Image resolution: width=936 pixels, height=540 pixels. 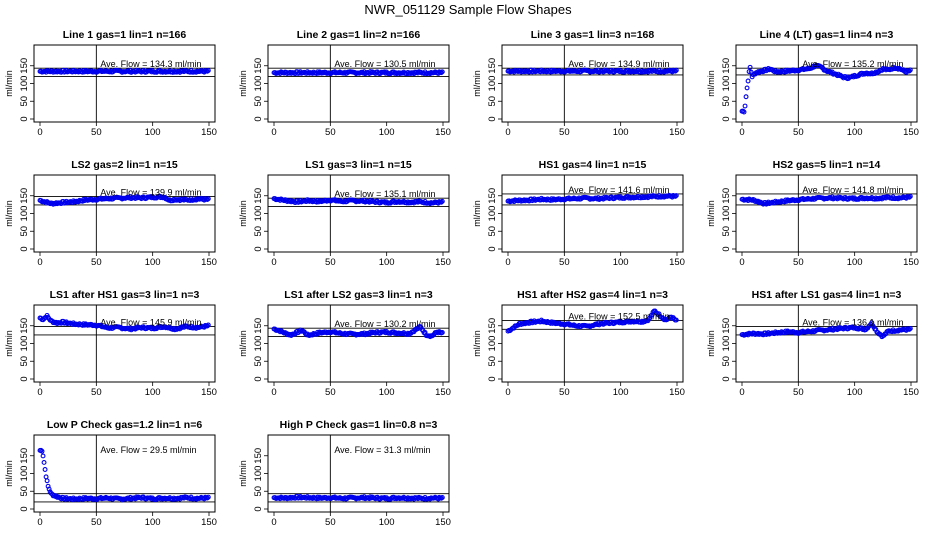 What do you see at coordinates (150, 192) in the screenshot?
I see `ave-flow-label: Ave. Flow = 139.9 ml/min` at bounding box center [150, 192].